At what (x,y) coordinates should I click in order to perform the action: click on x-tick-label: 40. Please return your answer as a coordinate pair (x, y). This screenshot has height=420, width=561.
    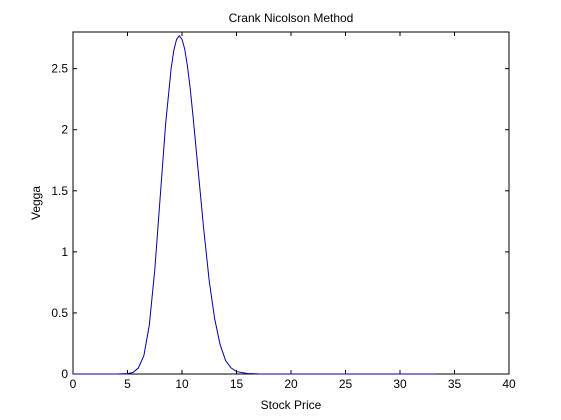
    Looking at the image, I should click on (509, 384).